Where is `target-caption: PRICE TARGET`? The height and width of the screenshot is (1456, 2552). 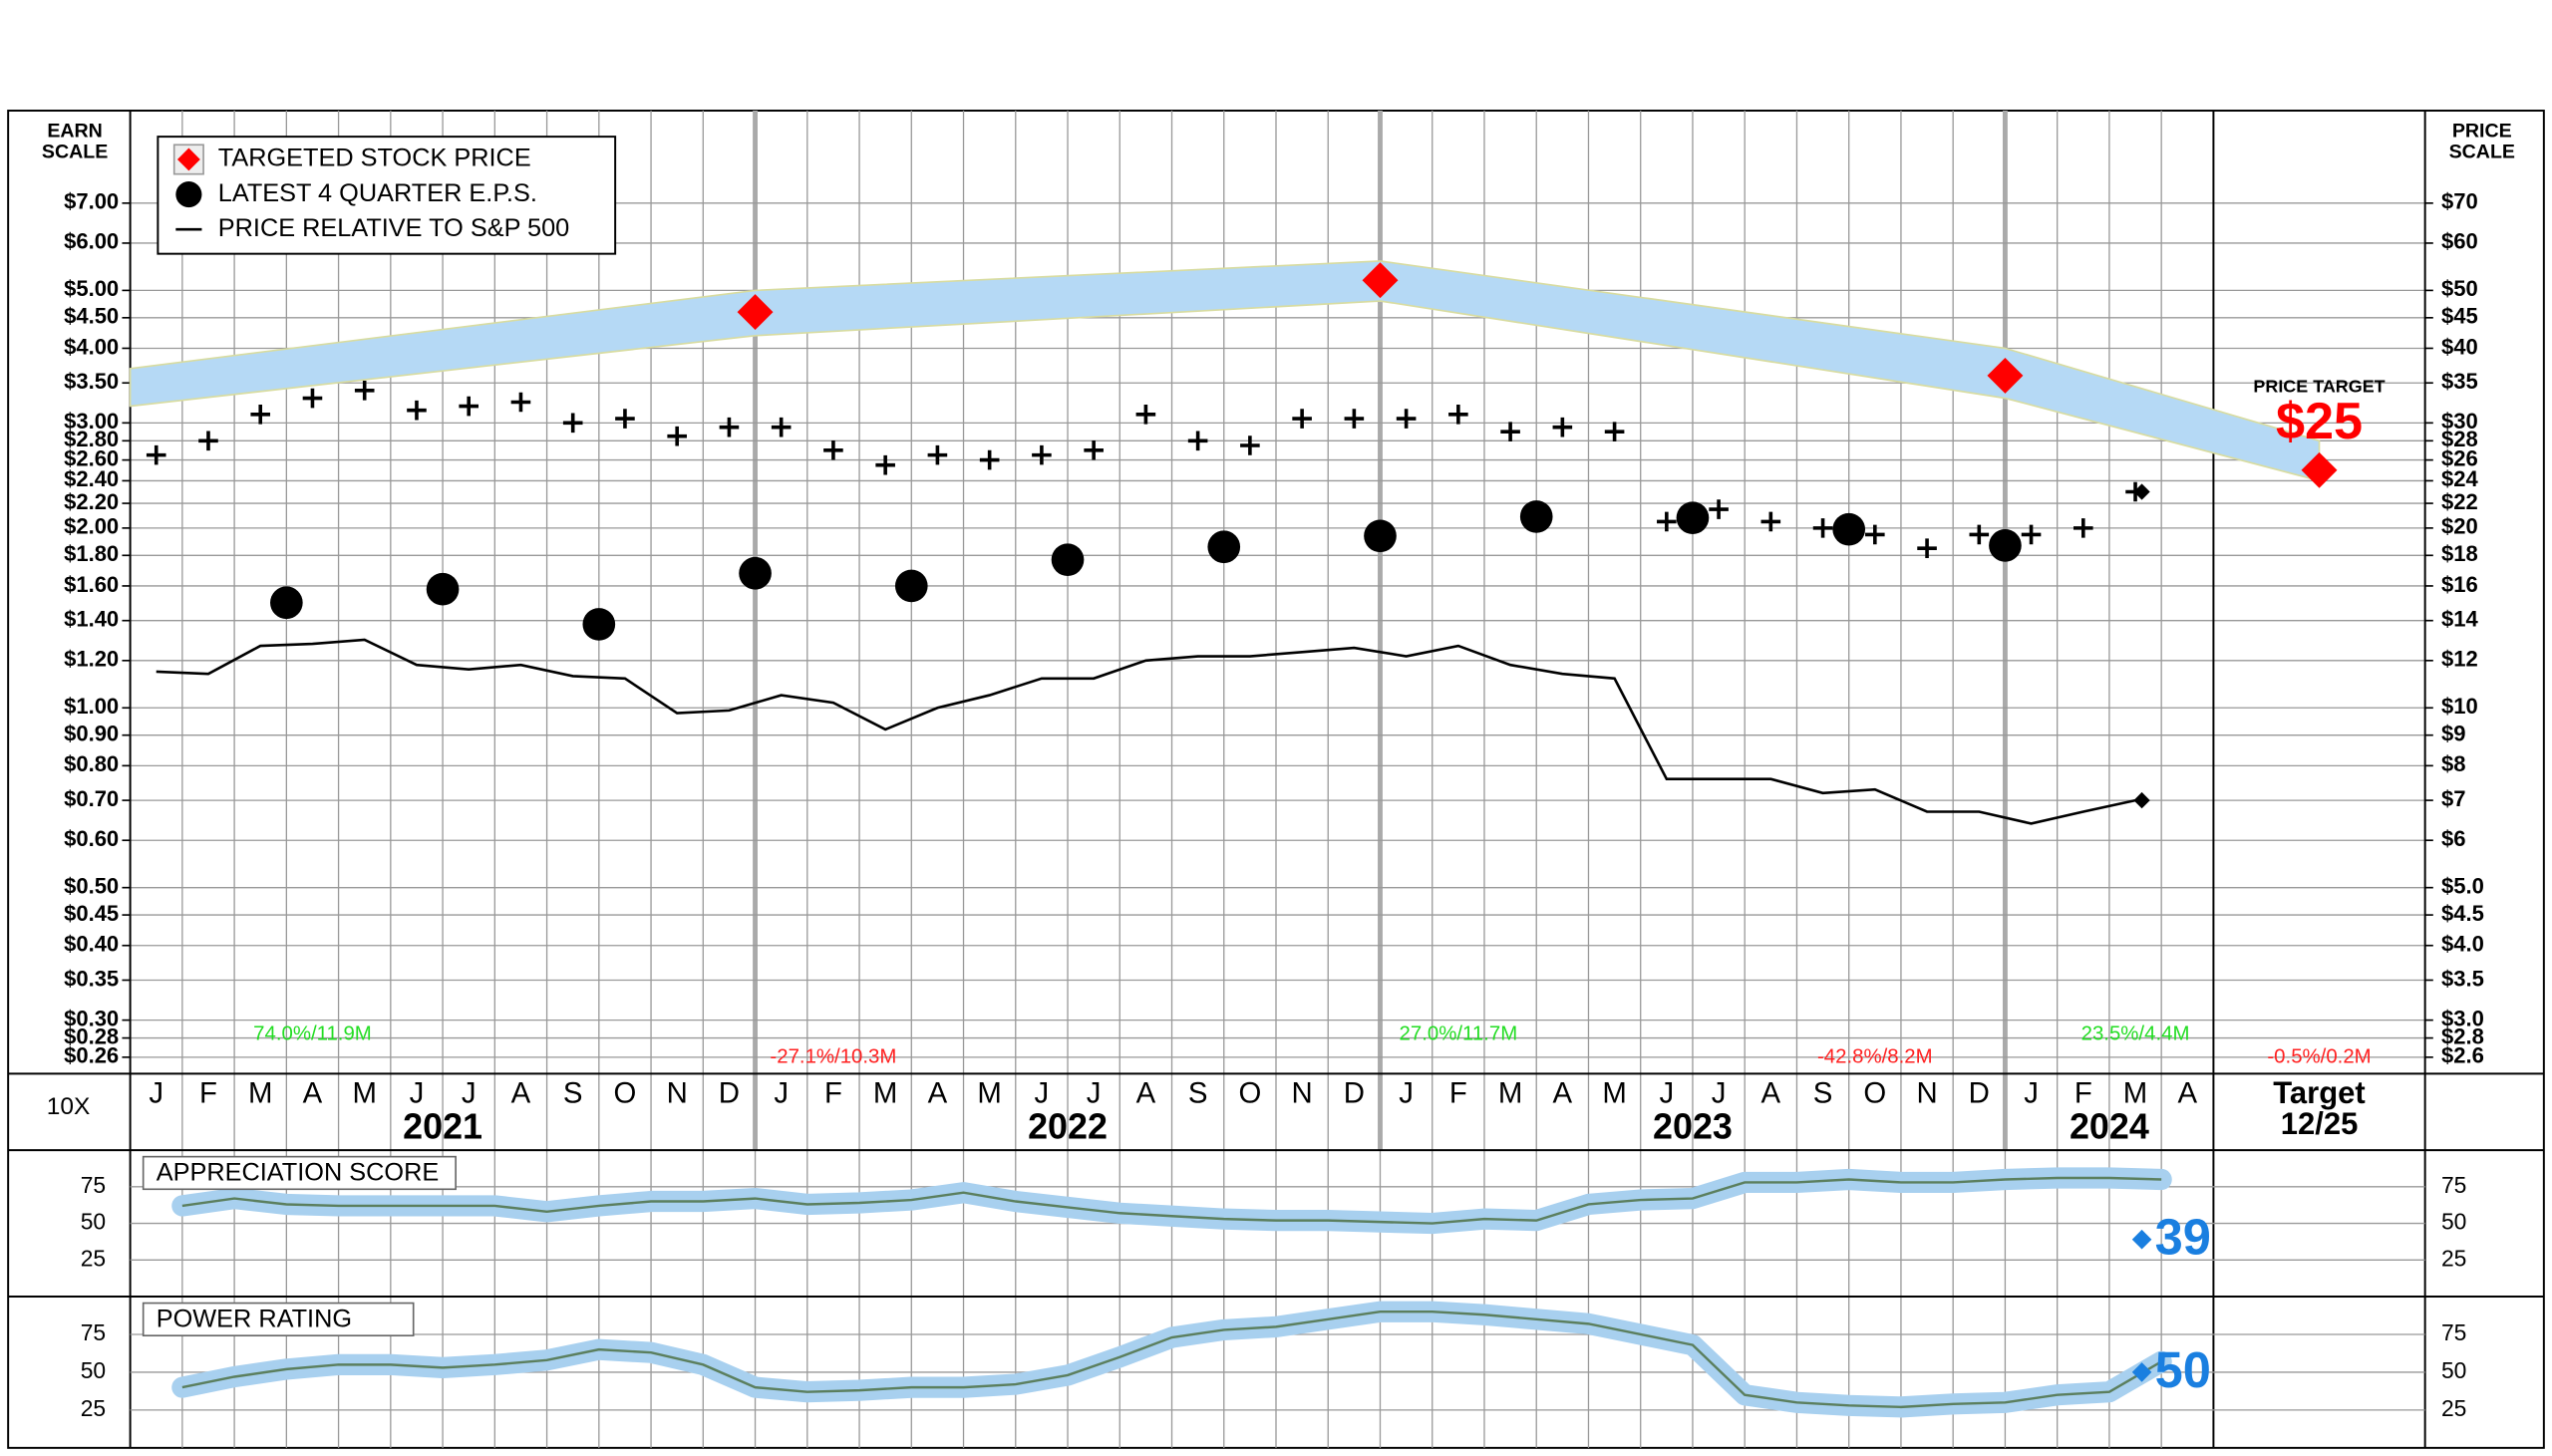
target-caption: PRICE TARGET is located at coordinates (2319, 386).